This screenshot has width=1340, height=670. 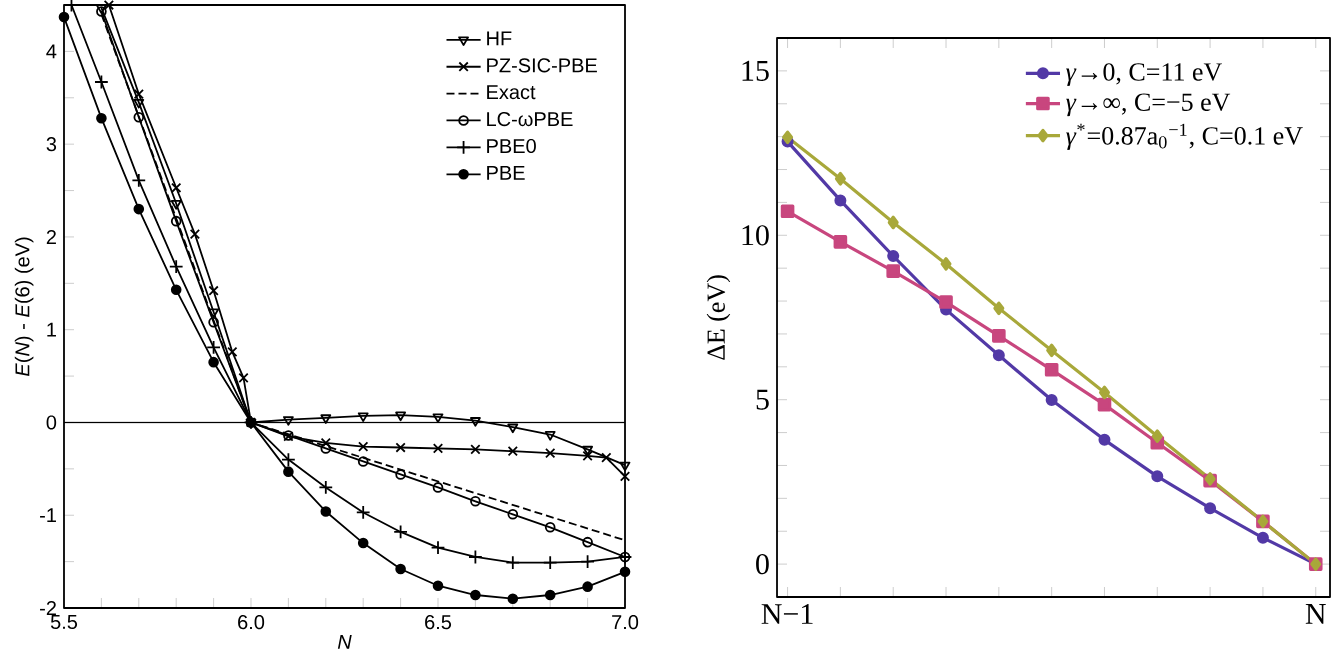 I want to click on x-tick-label: 6.0, so click(x=251, y=622).